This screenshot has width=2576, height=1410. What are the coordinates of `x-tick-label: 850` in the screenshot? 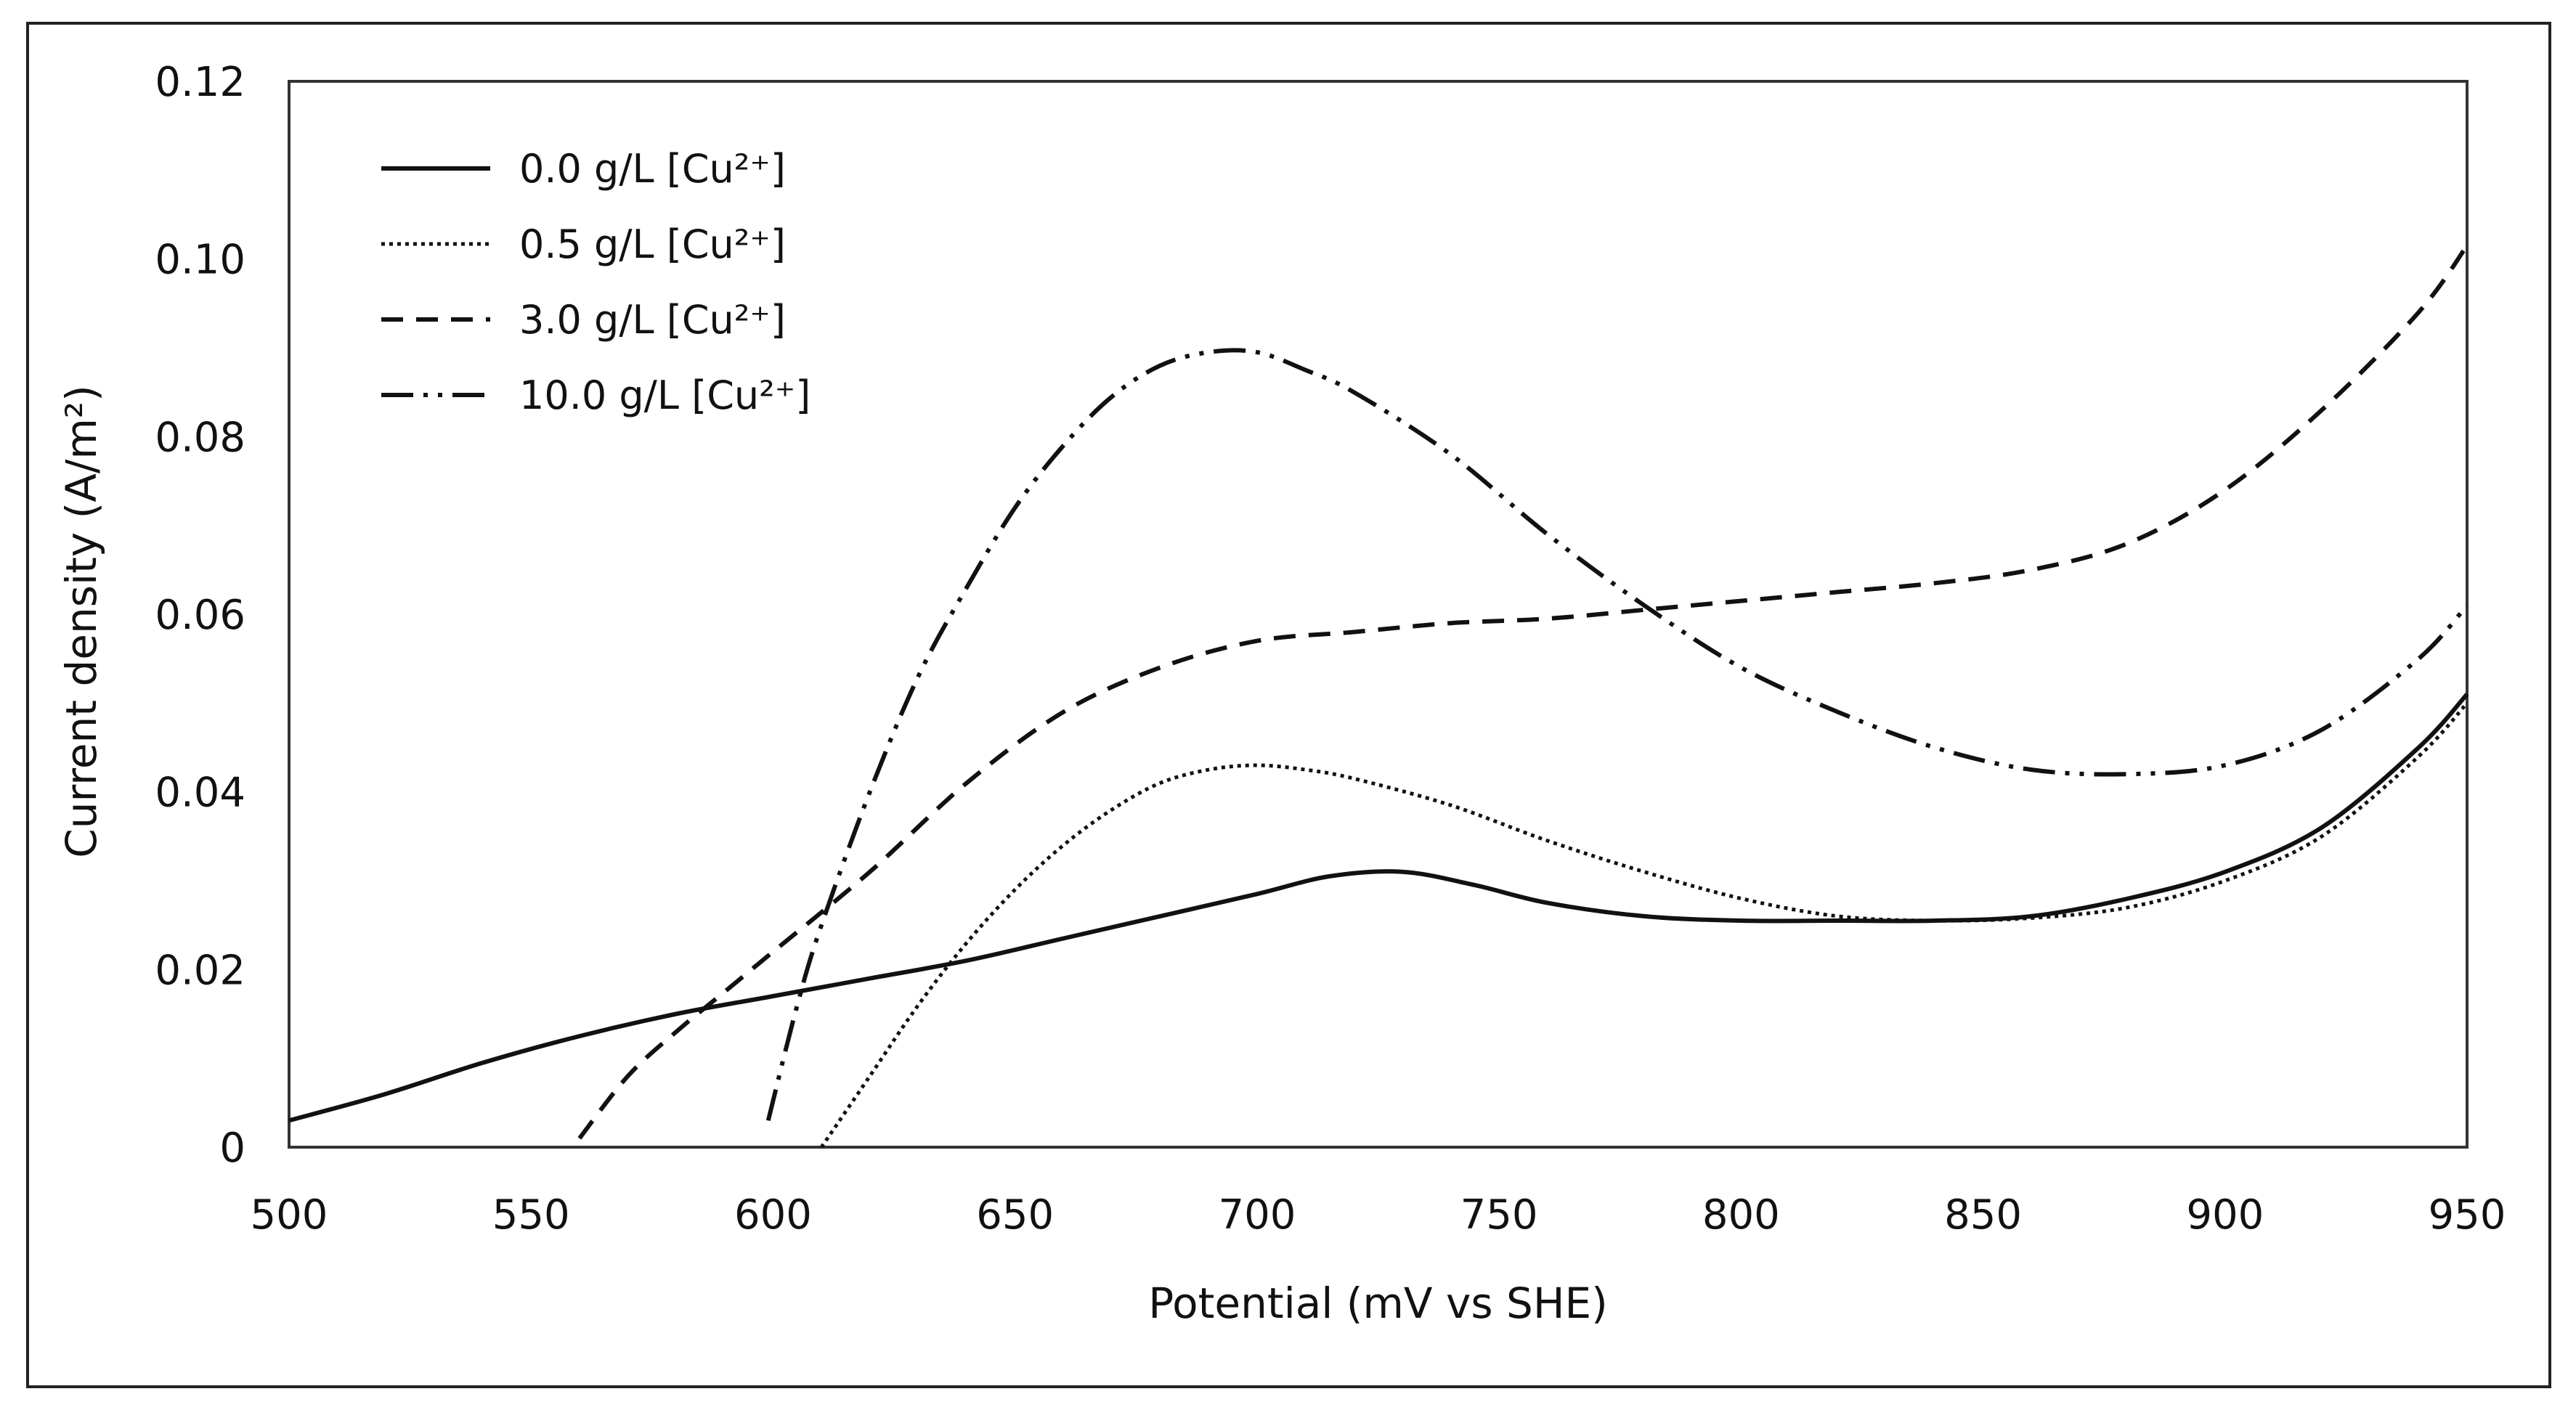 It's located at (1983, 1215).